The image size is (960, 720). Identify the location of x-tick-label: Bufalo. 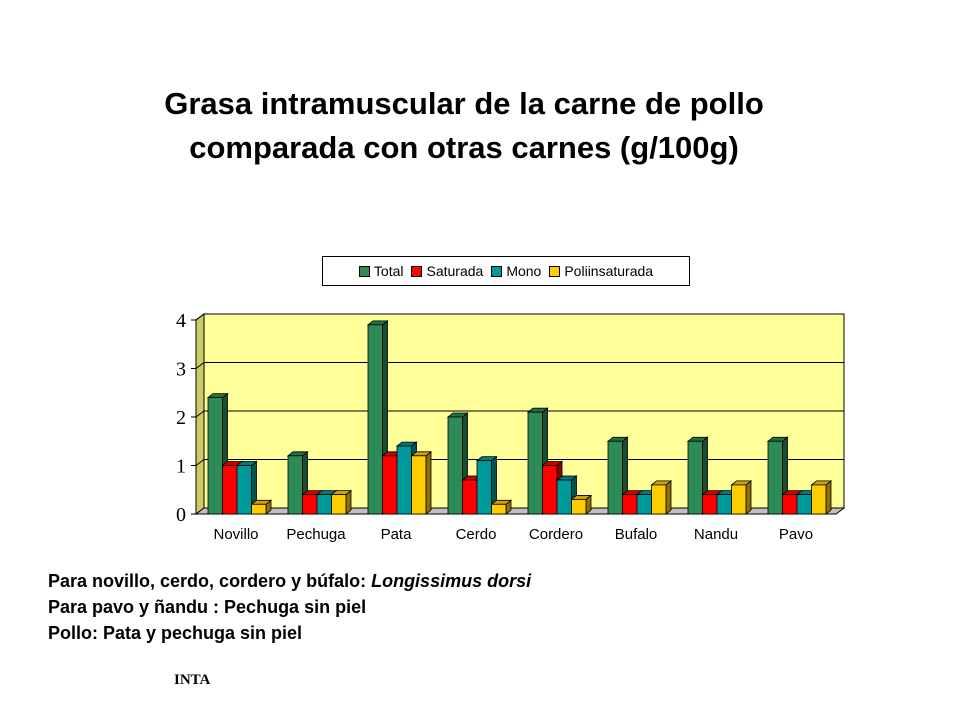
(636, 534).